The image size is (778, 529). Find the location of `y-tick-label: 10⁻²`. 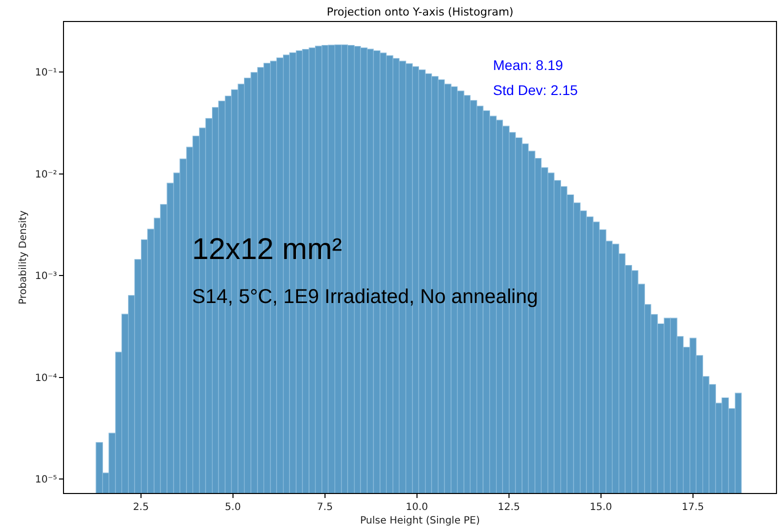

y-tick-label: 10⁻² is located at coordinates (45, 174).